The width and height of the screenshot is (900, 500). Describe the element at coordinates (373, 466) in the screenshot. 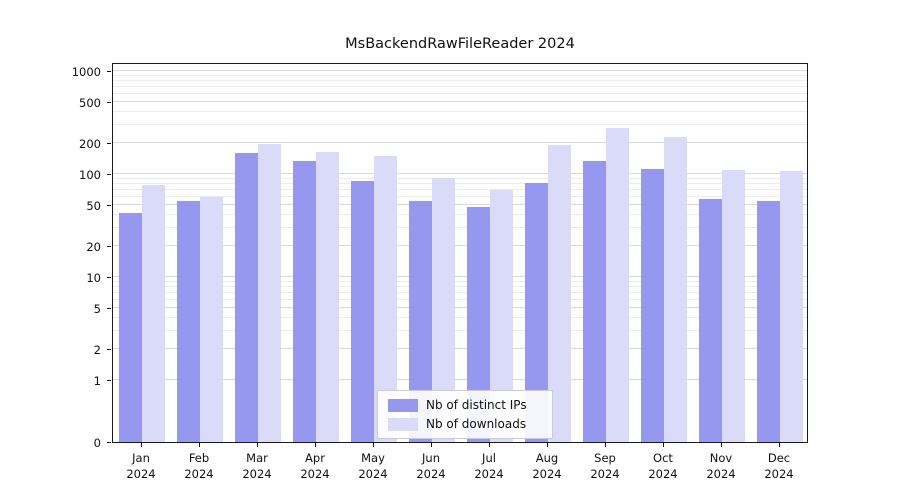

I see `x-axis-label: May 2024` at that location.